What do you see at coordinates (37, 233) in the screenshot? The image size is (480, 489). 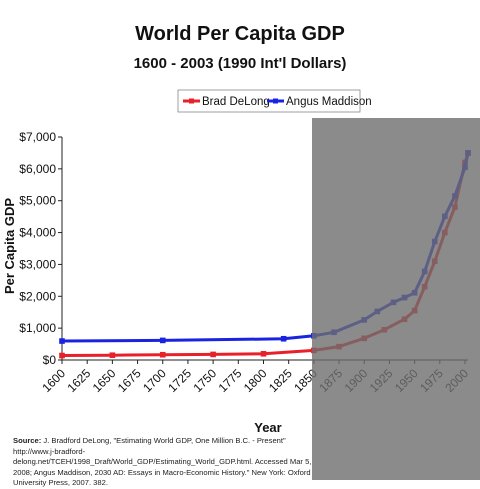 I see `y-tick-label: $4,000` at bounding box center [37, 233].